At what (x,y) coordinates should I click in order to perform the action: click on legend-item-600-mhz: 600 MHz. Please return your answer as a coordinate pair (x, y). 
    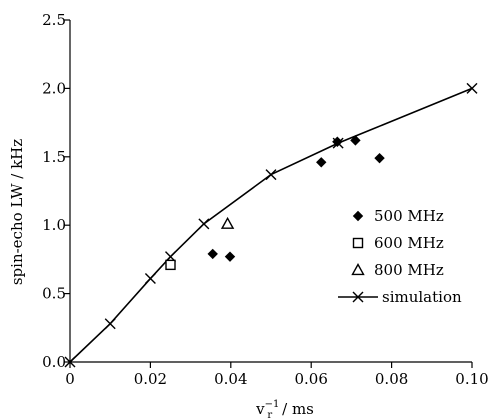
    Looking at the image, I should click on (398, 243).